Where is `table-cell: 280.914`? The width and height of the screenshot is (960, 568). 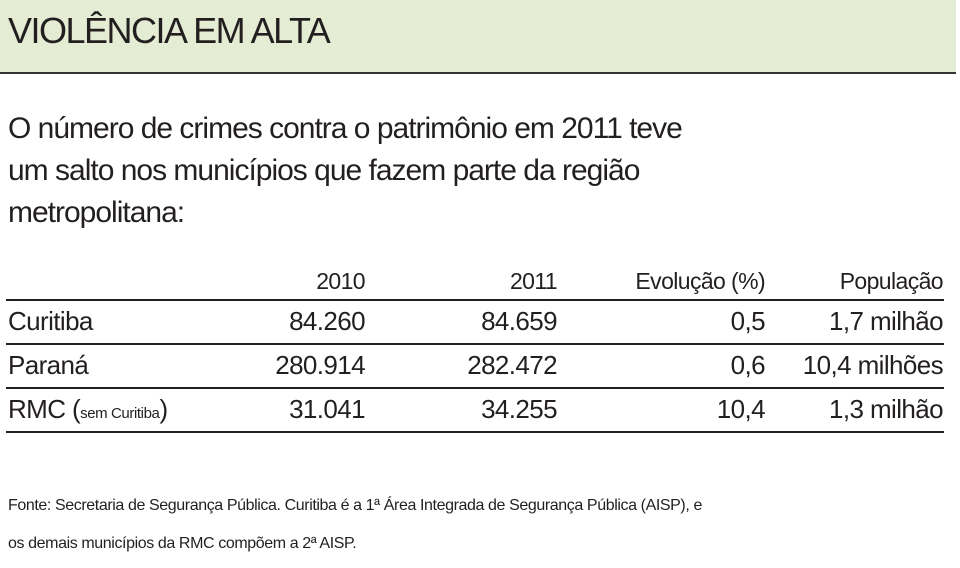 table-cell: 280.914 is located at coordinates (320, 365).